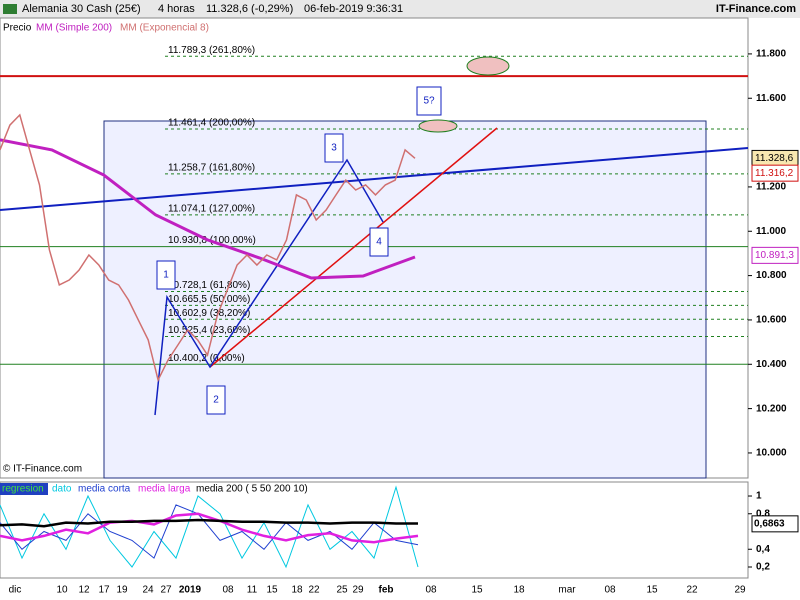 This screenshot has width=800, height=600. Describe the element at coordinates (176, 9) in the screenshot. I see `timeframe: 4 horas` at that location.